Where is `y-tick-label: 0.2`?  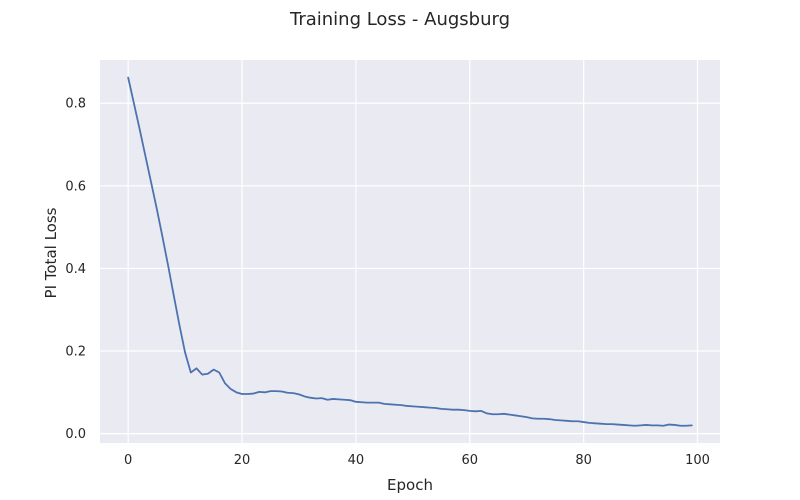 y-tick-label: 0.2 is located at coordinates (75, 352).